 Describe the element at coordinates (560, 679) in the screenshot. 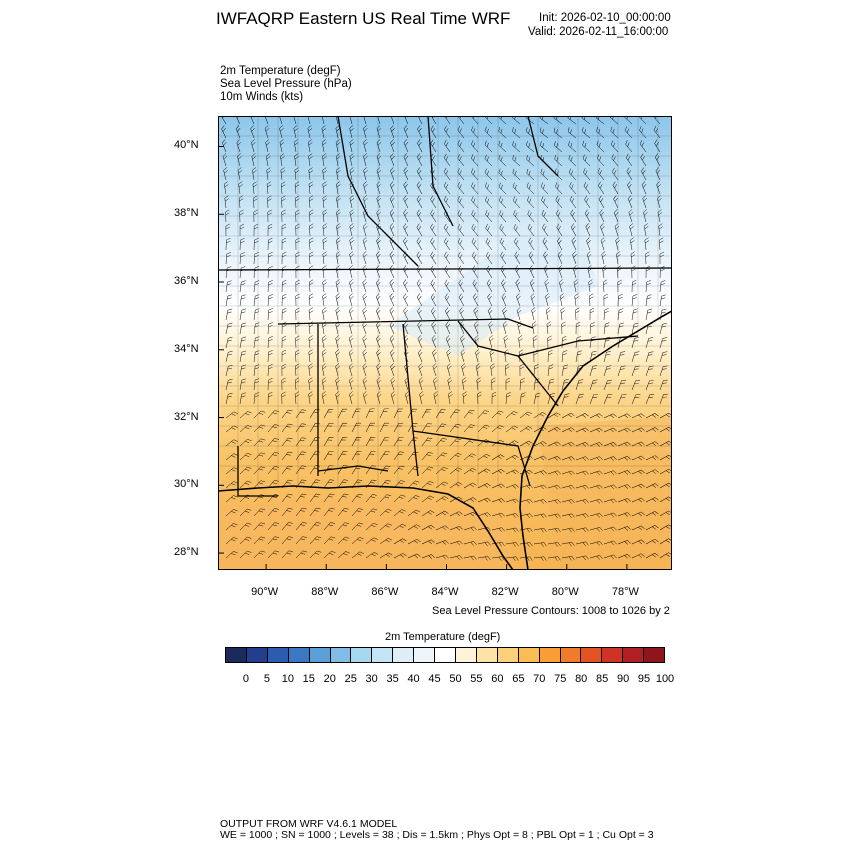

I see `colorbar-tick-label: 75` at that location.